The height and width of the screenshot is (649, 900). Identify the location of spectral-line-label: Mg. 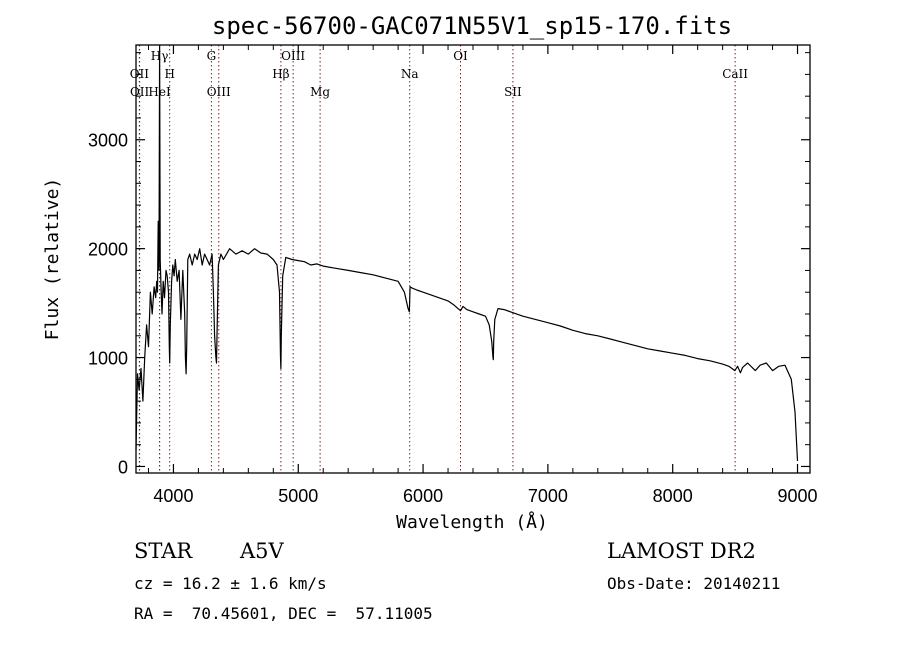
(320, 92).